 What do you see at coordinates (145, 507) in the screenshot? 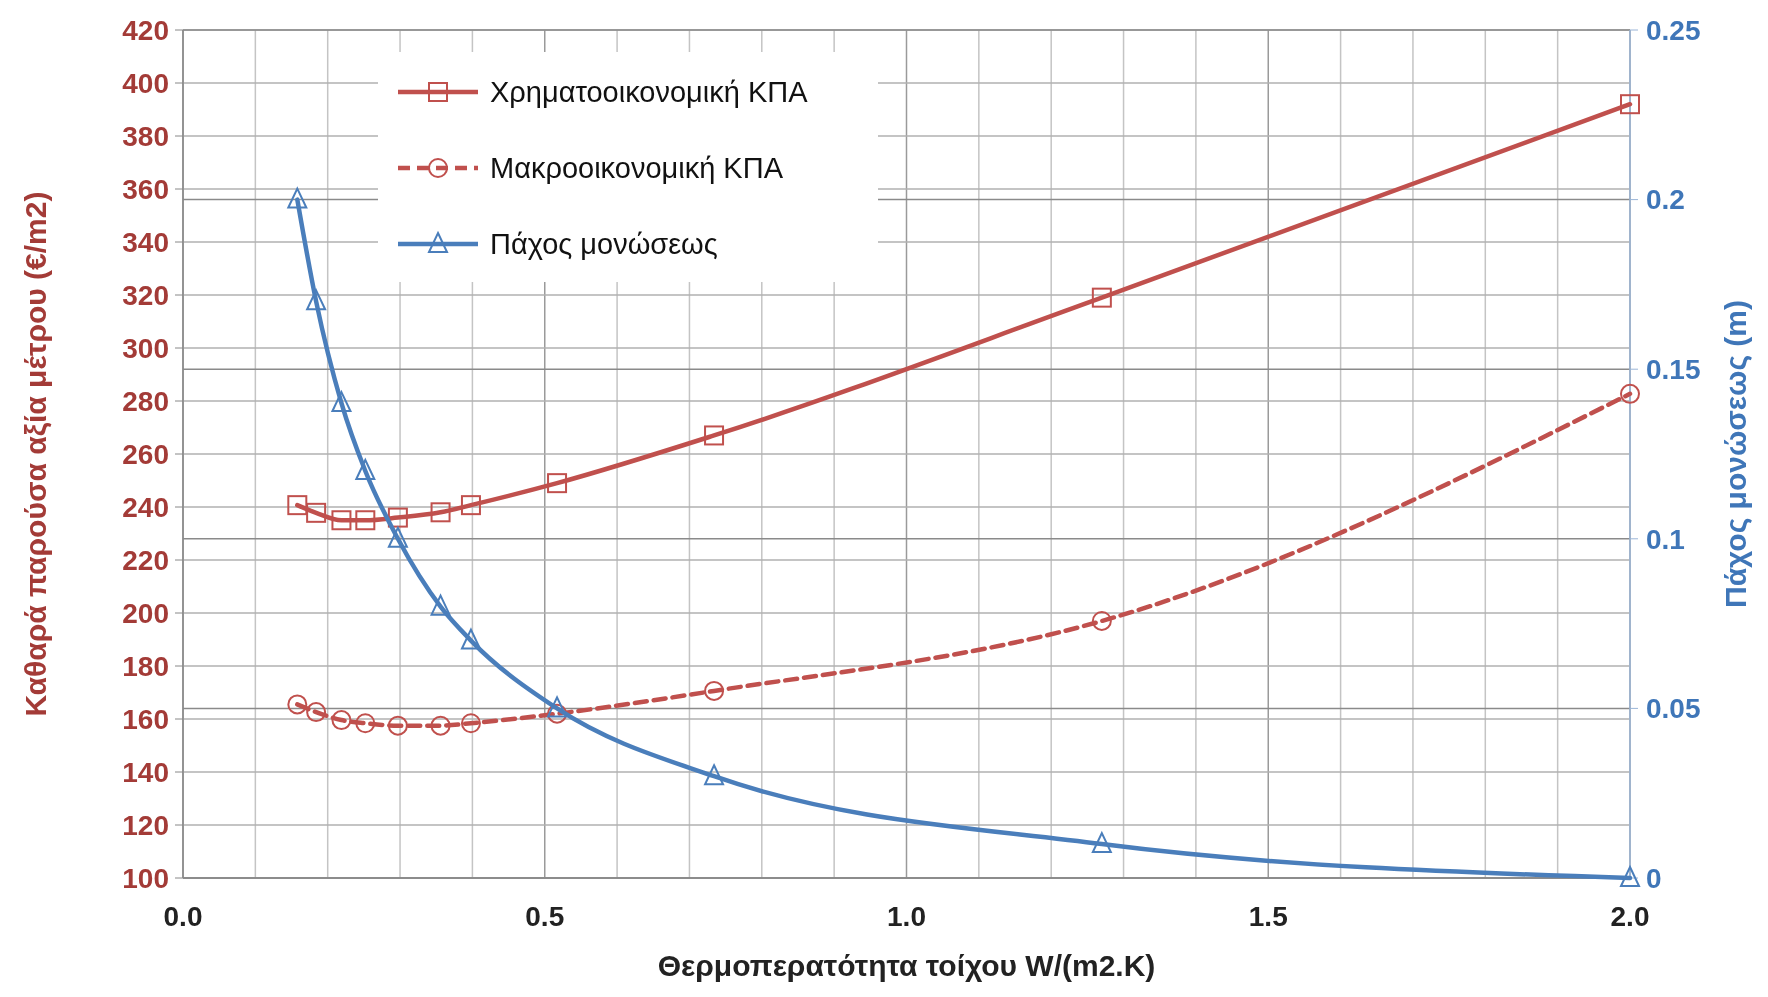
I see `y-tick-label: 240` at bounding box center [145, 507].